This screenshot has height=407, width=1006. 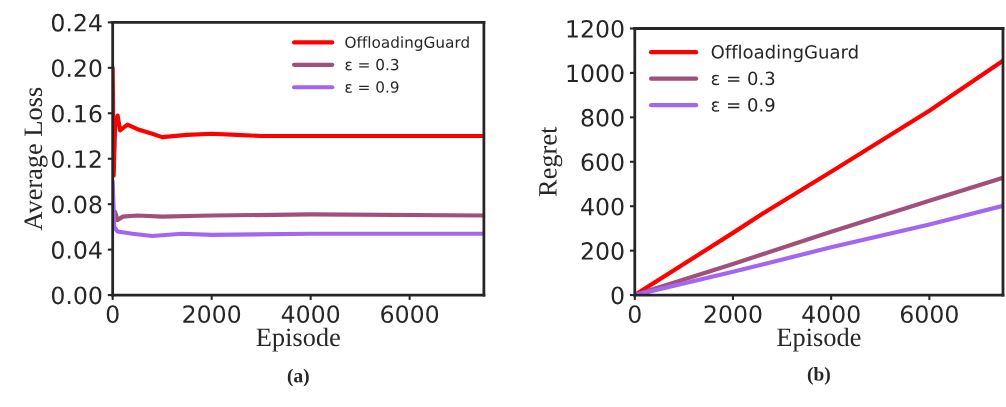 What do you see at coordinates (298, 209) in the screenshot?
I see `line-series` at bounding box center [298, 209].